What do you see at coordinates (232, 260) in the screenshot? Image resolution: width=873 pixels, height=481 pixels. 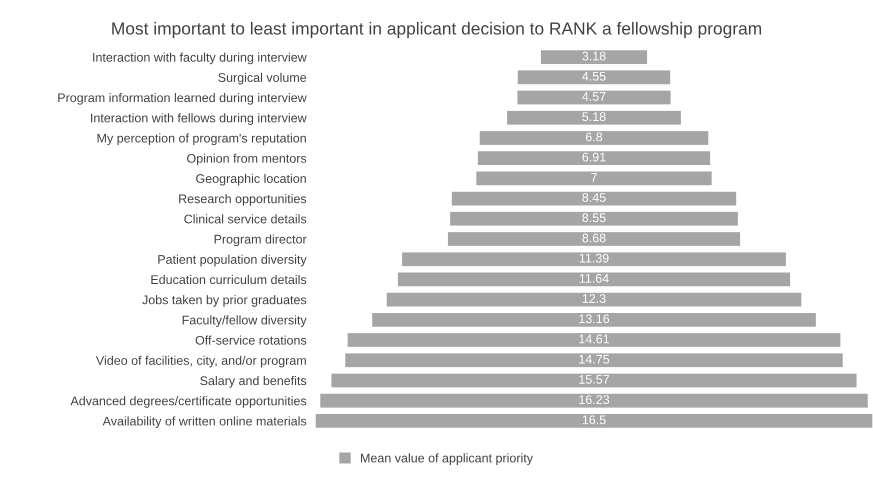 I see `category-label: Patient population diversity` at bounding box center [232, 260].